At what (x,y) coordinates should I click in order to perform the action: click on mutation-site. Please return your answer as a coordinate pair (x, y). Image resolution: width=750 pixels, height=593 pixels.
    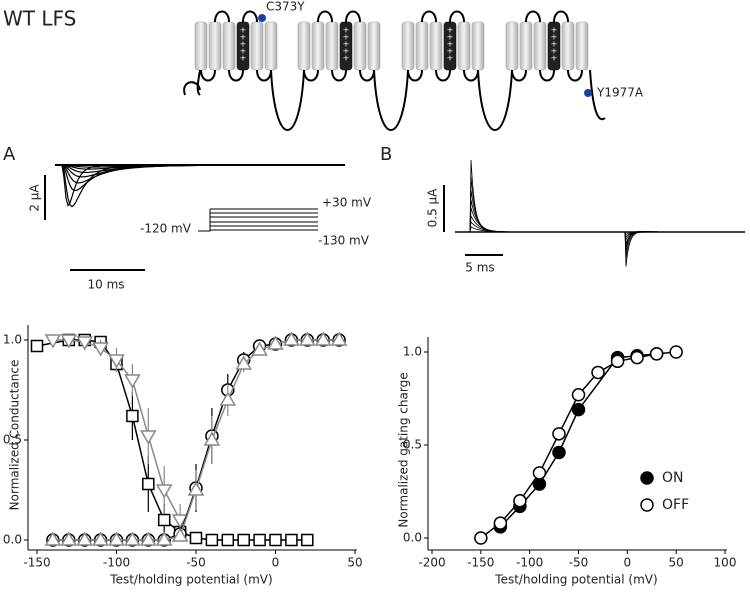
    Looking at the image, I should click on (588, 93).